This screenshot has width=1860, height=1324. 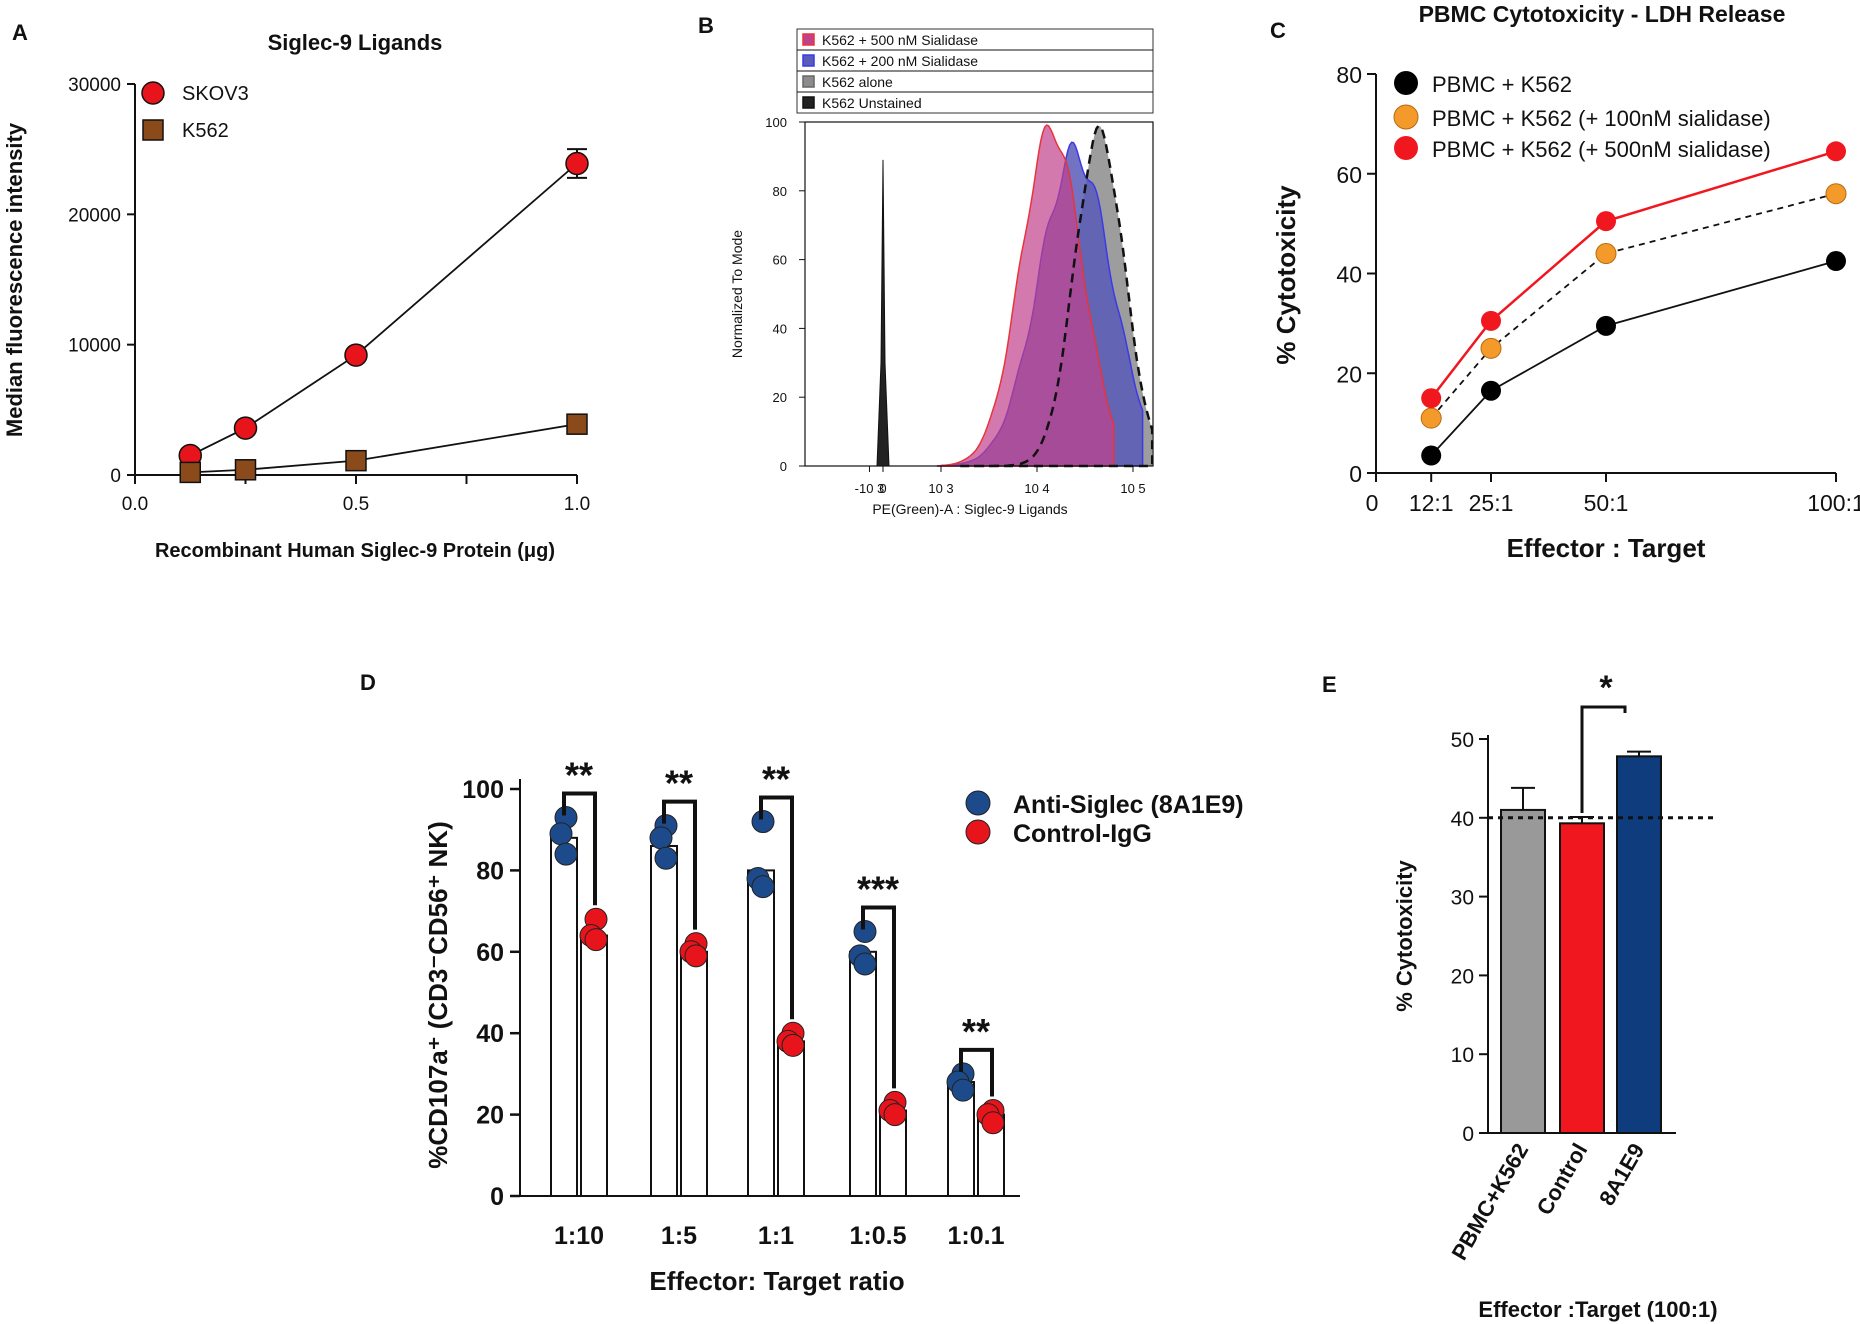 What do you see at coordinates (1349, 75) in the screenshot?
I see `y-tick-label-c: 80` at bounding box center [1349, 75].